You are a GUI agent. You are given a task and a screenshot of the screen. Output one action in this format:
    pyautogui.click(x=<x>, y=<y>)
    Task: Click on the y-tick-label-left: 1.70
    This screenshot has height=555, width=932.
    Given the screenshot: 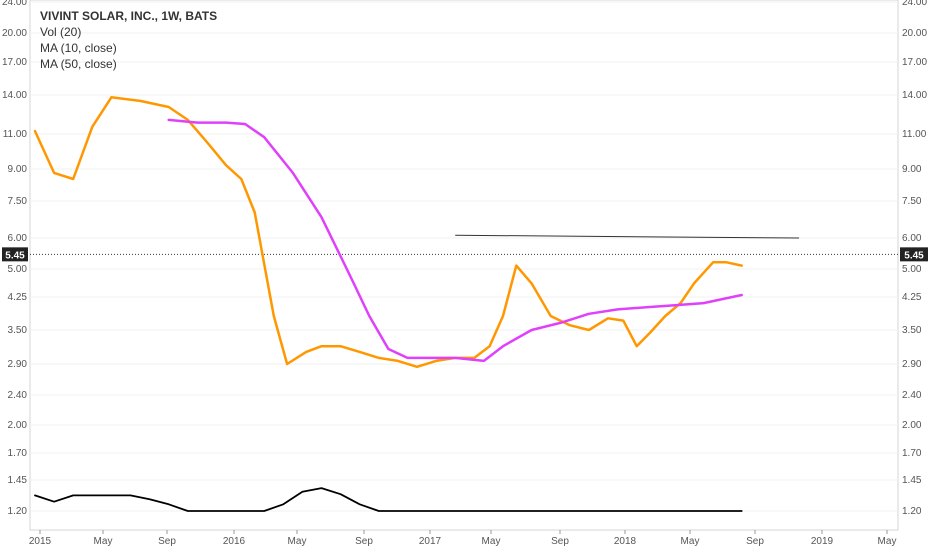 What is the action you would take?
    pyautogui.click(x=18, y=453)
    